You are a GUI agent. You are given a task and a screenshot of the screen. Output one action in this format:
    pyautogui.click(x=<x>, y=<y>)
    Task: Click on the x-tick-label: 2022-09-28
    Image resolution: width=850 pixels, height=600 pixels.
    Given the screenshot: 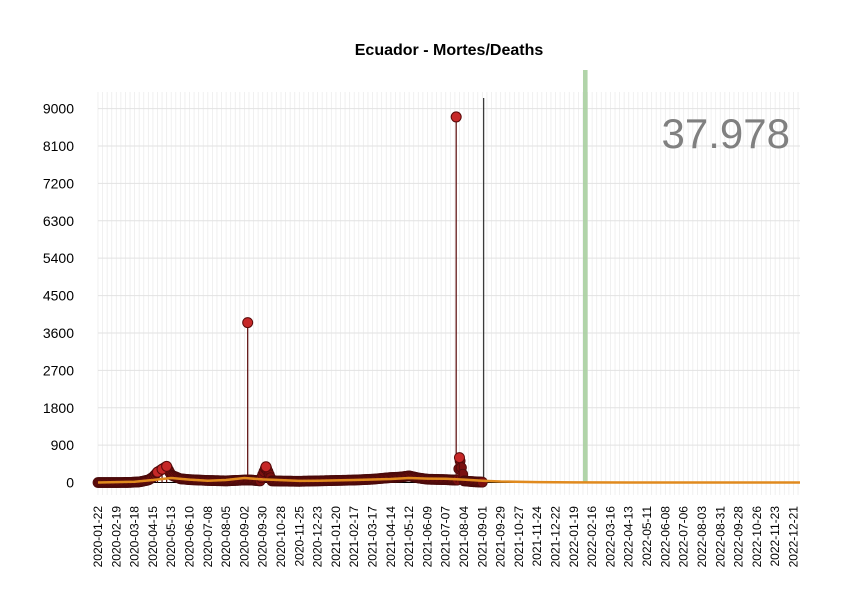 What is the action you would take?
    pyautogui.click(x=739, y=537)
    